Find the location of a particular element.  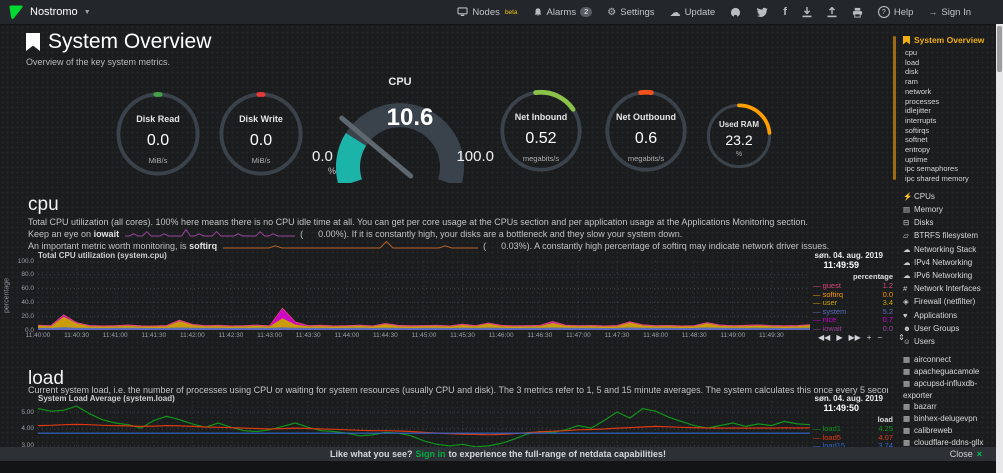

github-button is located at coordinates (735, 12).